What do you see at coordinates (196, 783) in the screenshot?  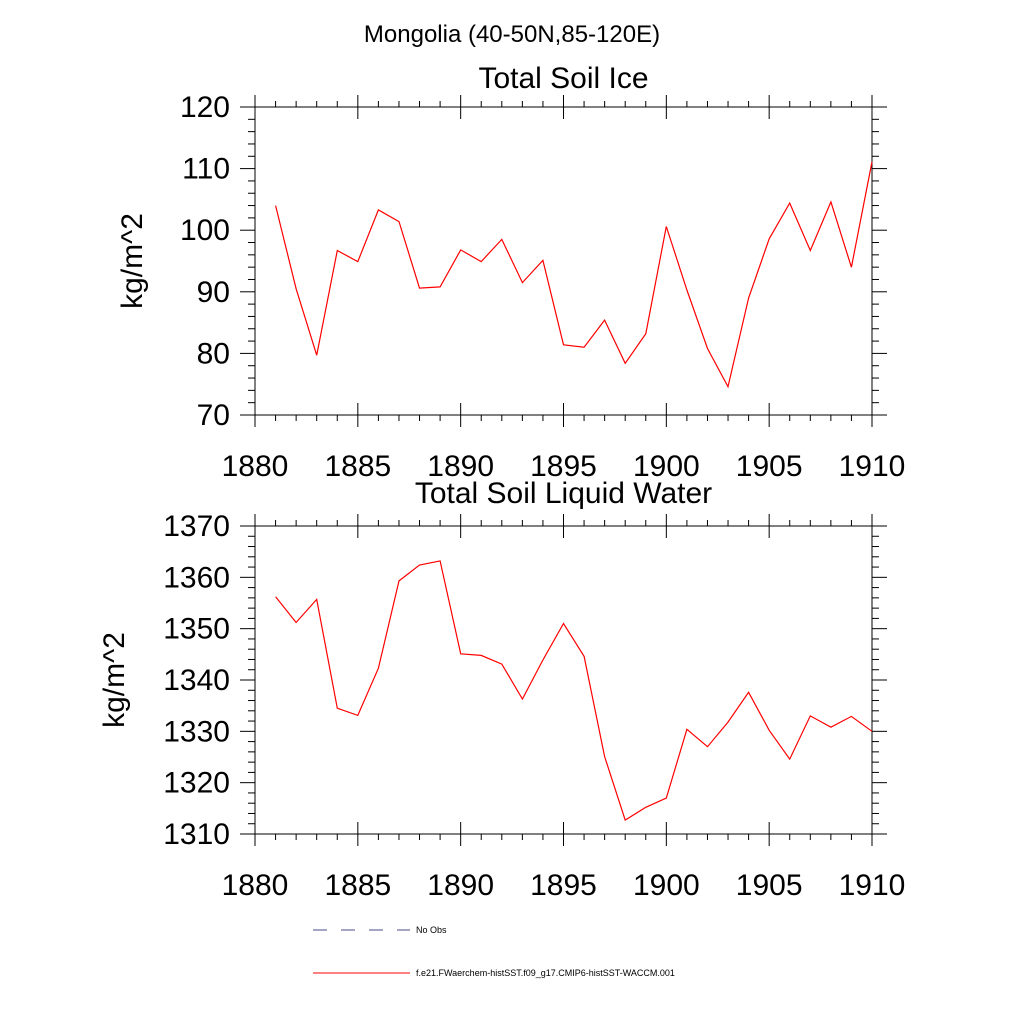 I see `y-tick-label: 1320` at bounding box center [196, 783].